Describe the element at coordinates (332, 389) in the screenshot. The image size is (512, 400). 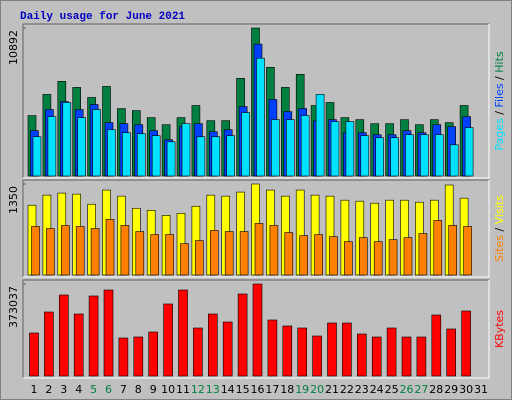
I see `x-tick-label: 21` at that location.